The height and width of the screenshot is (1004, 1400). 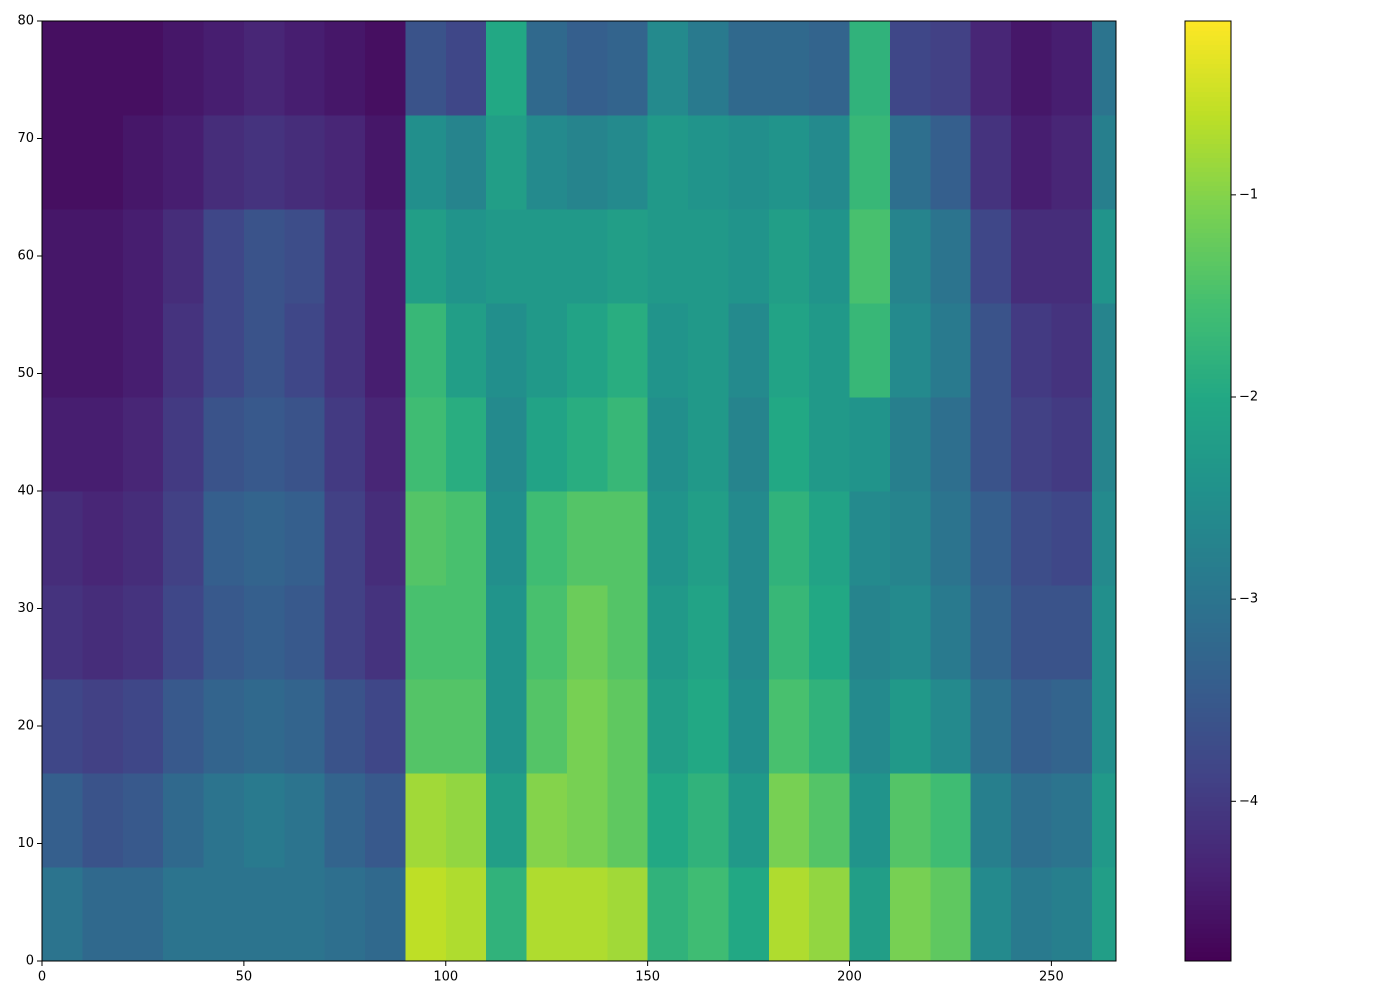 What do you see at coordinates (25, 21) in the screenshot?
I see `y-tick-label: 80` at bounding box center [25, 21].